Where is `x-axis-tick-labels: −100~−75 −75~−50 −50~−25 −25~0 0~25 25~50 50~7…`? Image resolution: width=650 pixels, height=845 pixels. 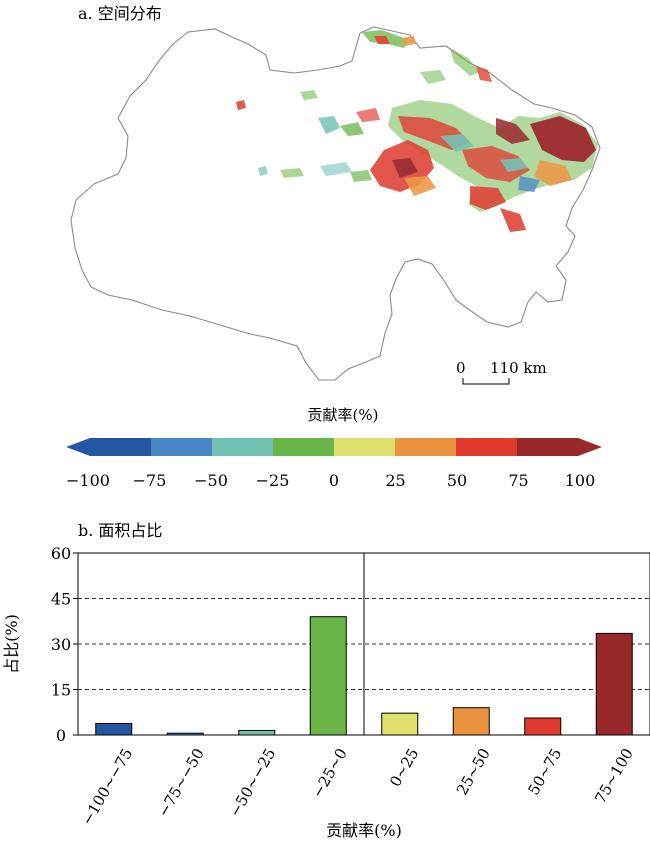 x-axis-tick-labels: −100~−75 −75~−50 −50~−25 −25~0 0~25 25~50 50~7… is located at coordinates (357, 786).